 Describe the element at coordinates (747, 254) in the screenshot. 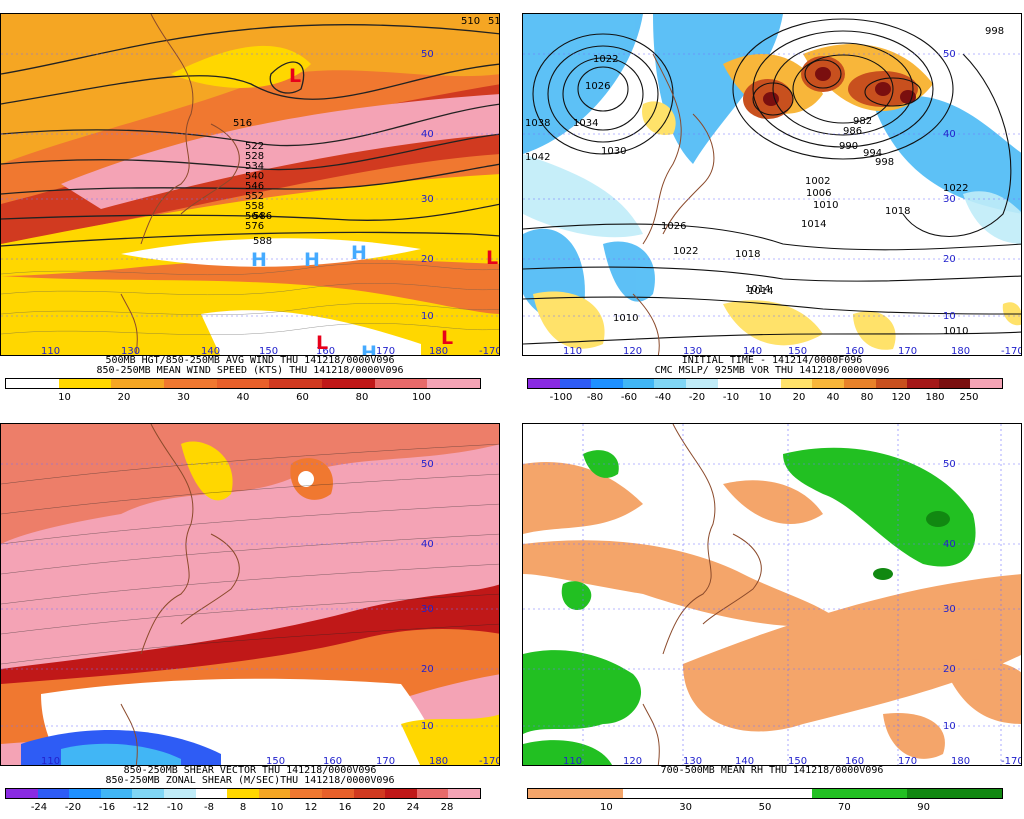

I see `isobar-label: 1018` at that location.